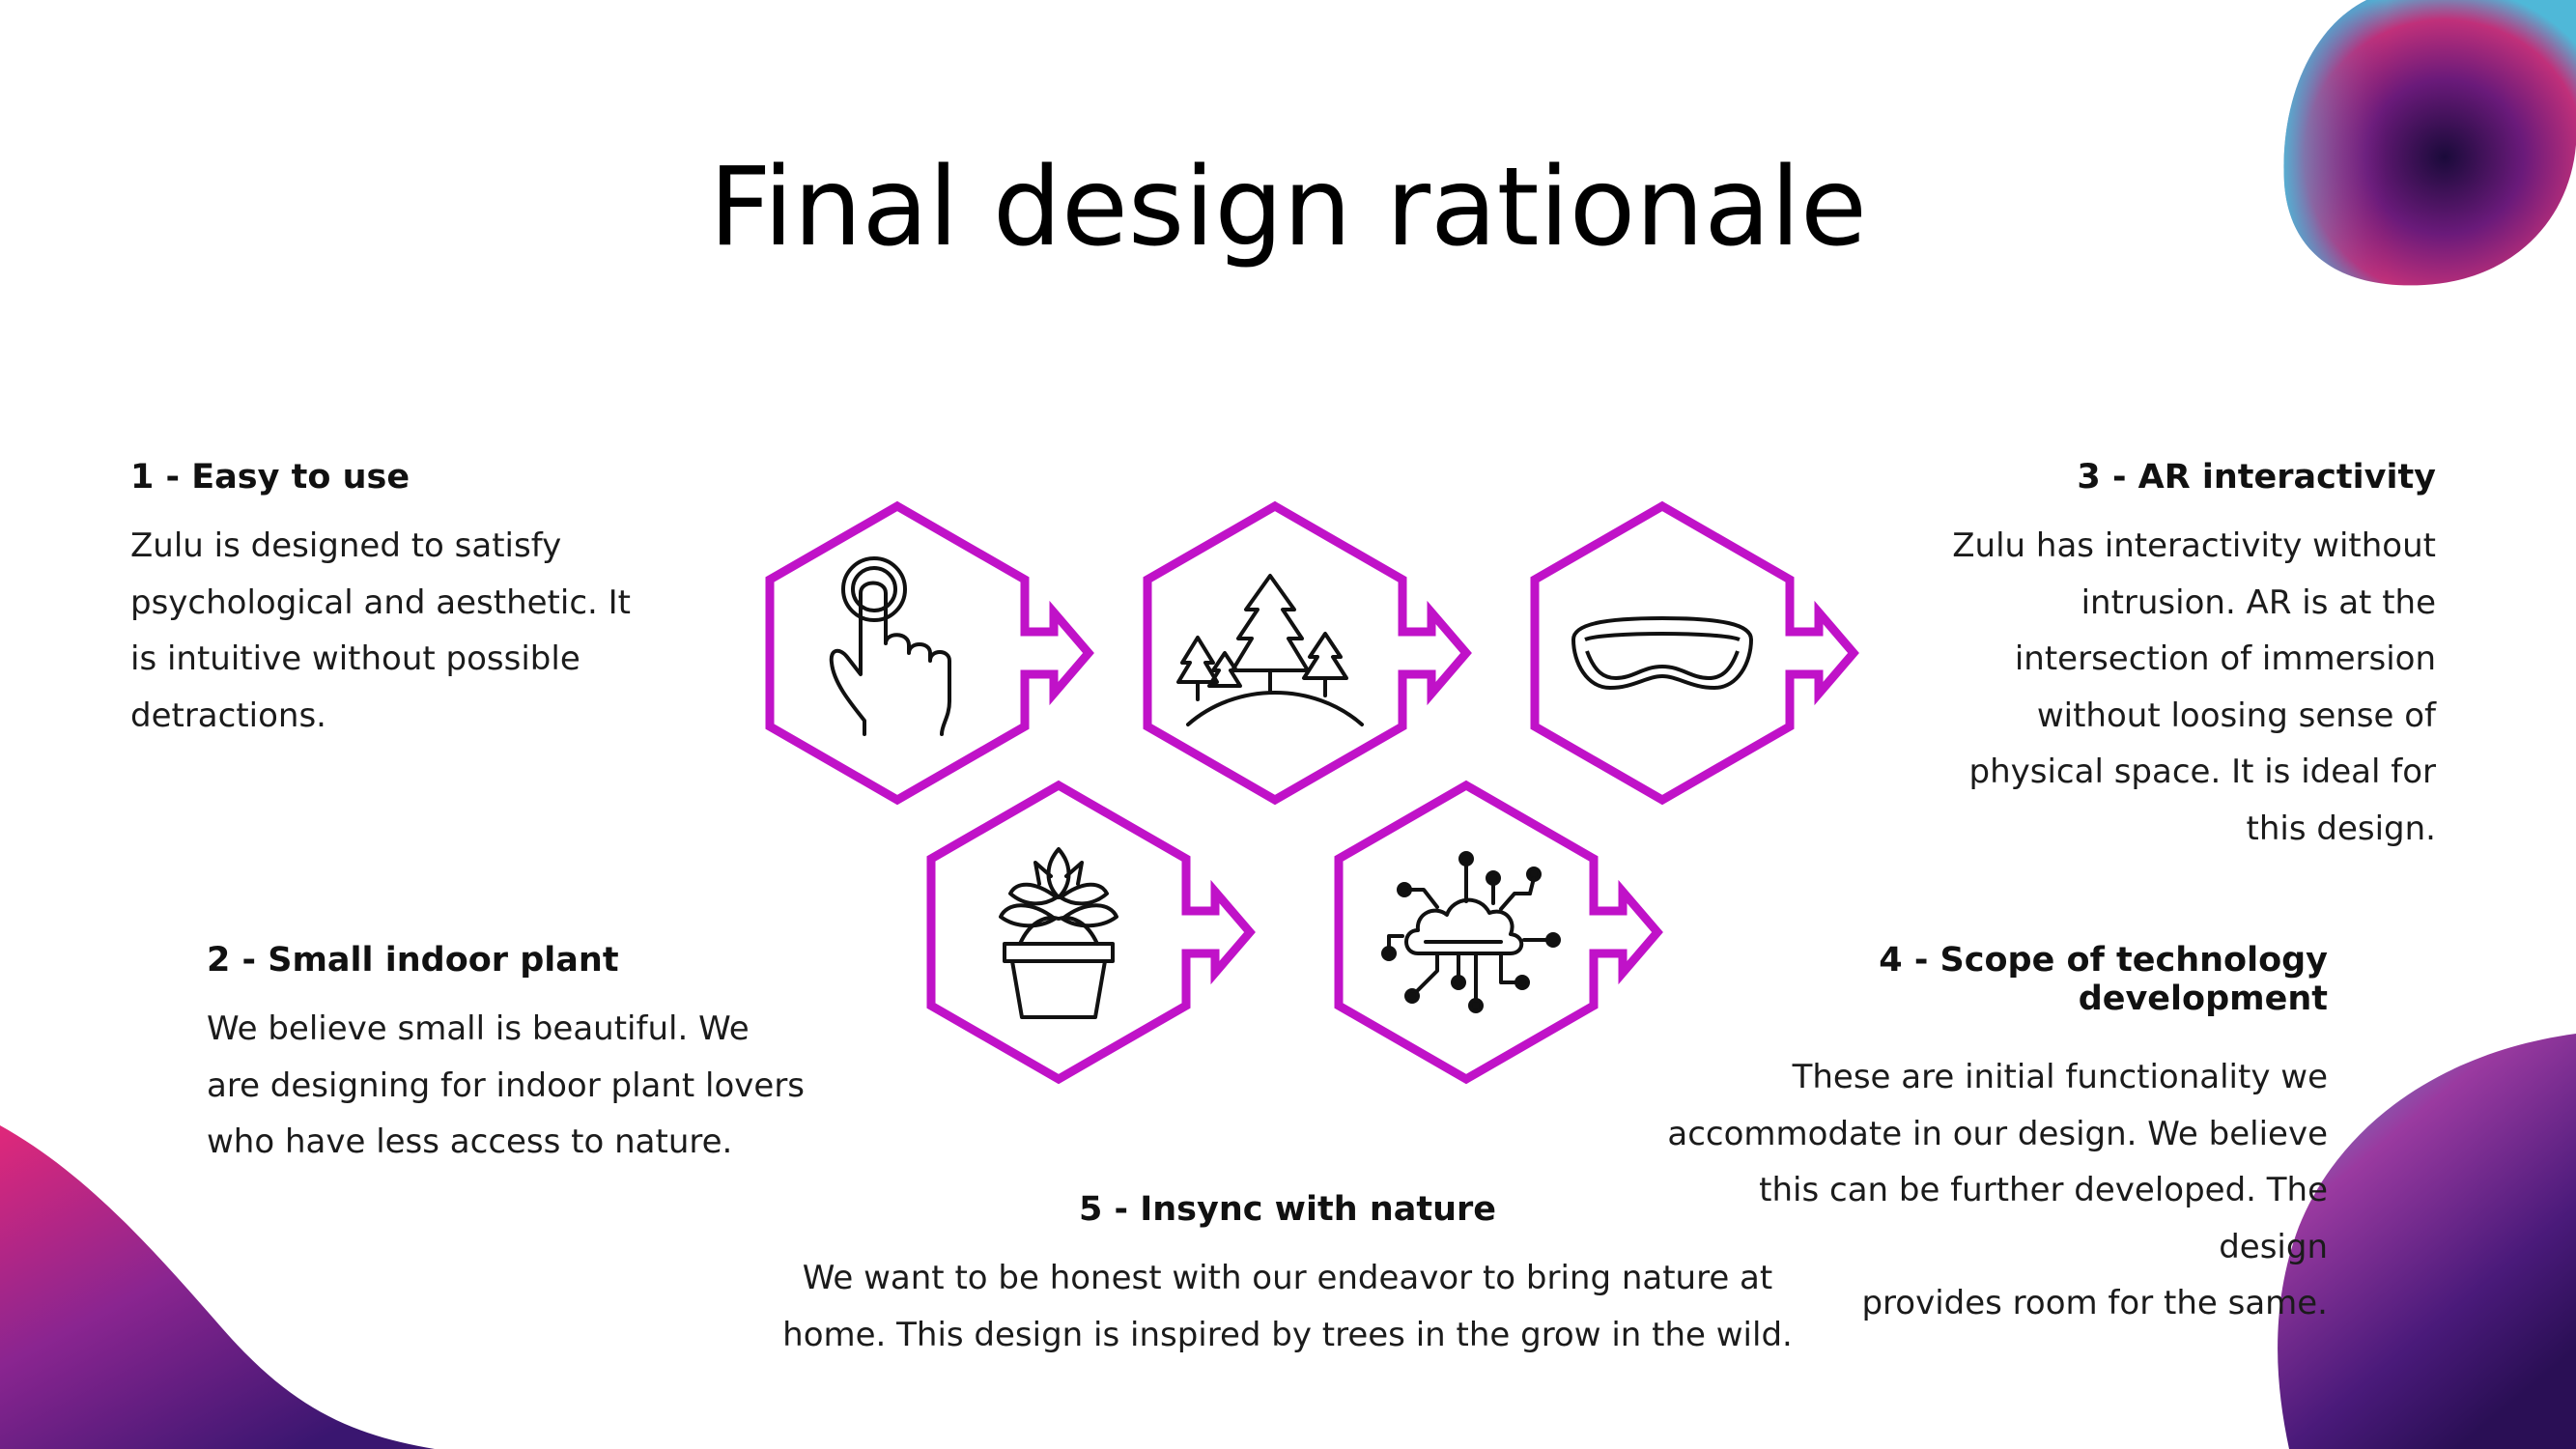 This screenshot has width=2576, height=1449. I want to click on point-heading: 2 - Small indoor plant, so click(413, 960).